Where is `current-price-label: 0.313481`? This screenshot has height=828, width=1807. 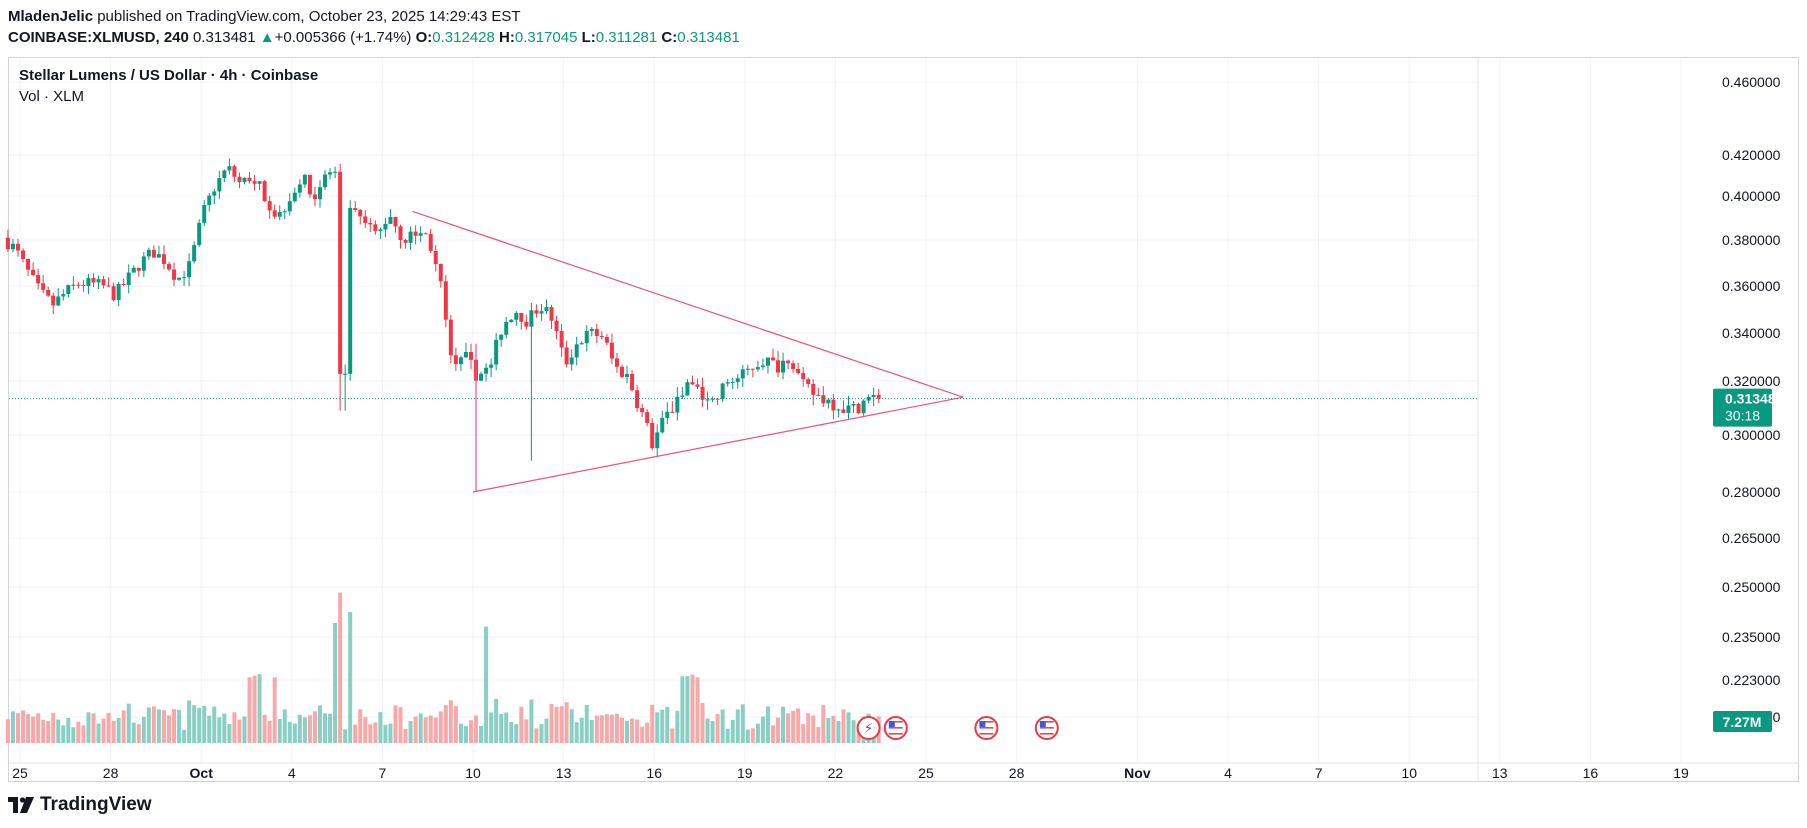
current-price-label: 0.313481 is located at coordinates (1754, 399).